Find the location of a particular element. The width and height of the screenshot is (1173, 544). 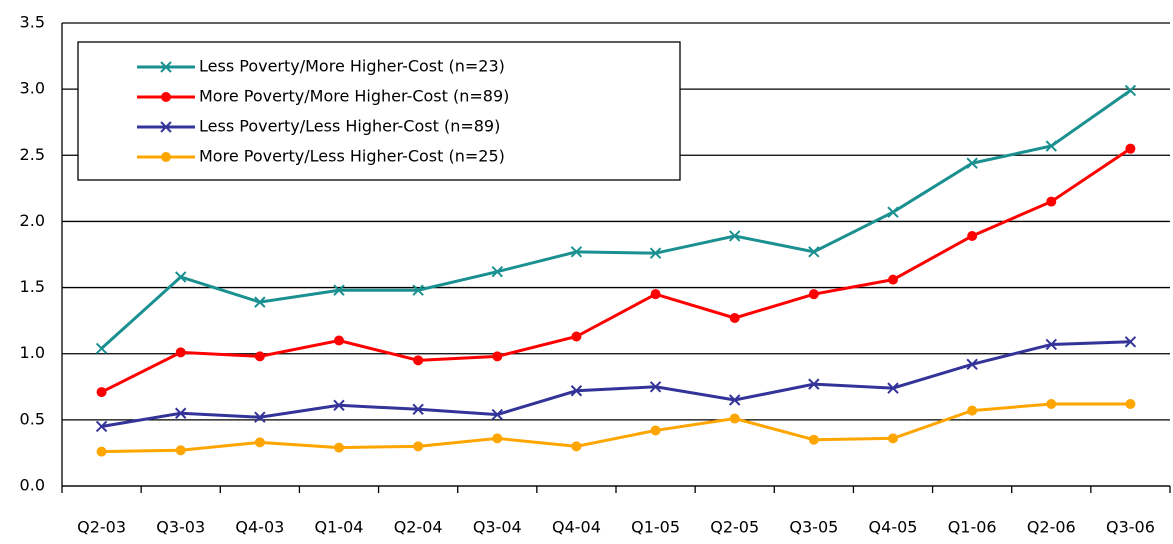

x-tick-label: Q1-05 is located at coordinates (655, 527).